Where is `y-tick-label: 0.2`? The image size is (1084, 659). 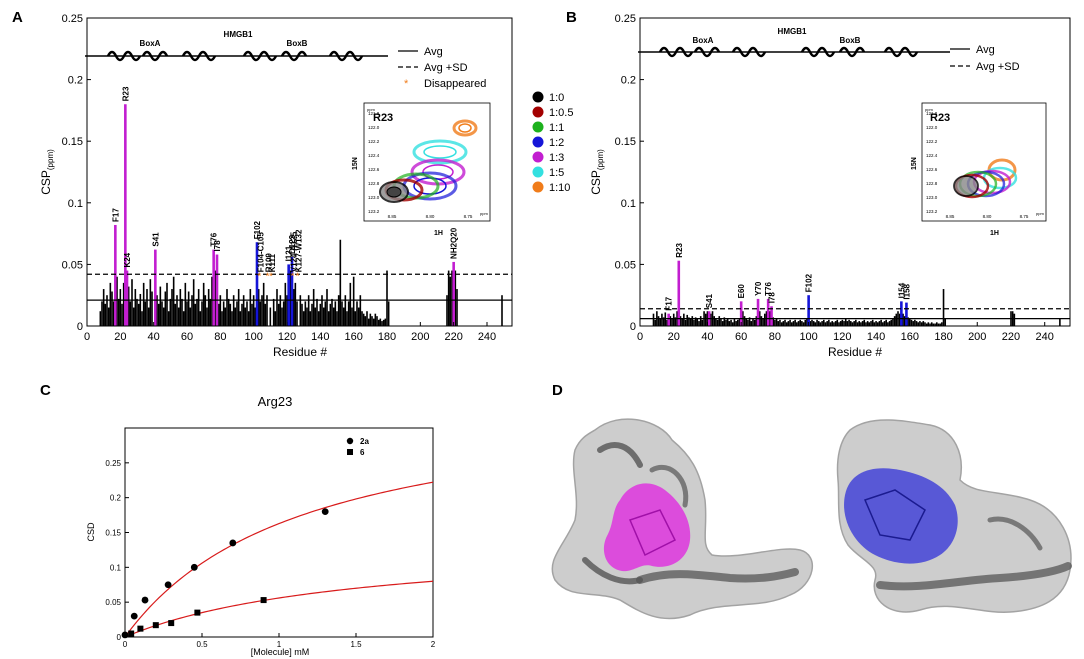
y-tick-label: 0.2 is located at coordinates (75, 81).